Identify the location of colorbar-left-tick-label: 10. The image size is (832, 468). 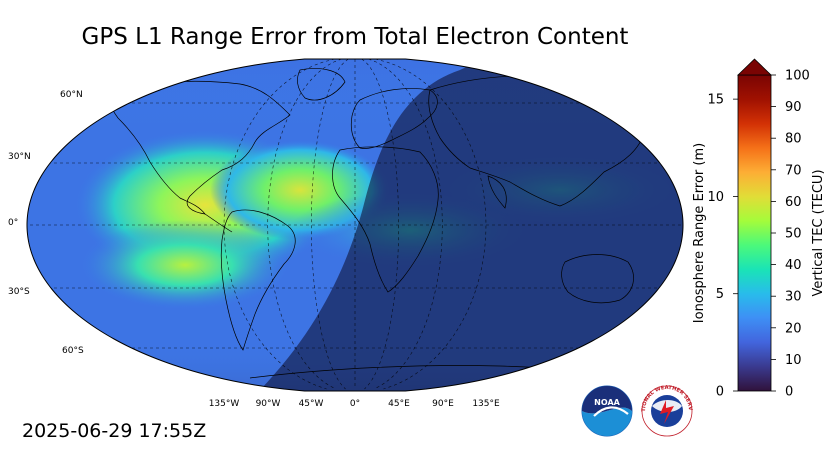
(715, 197).